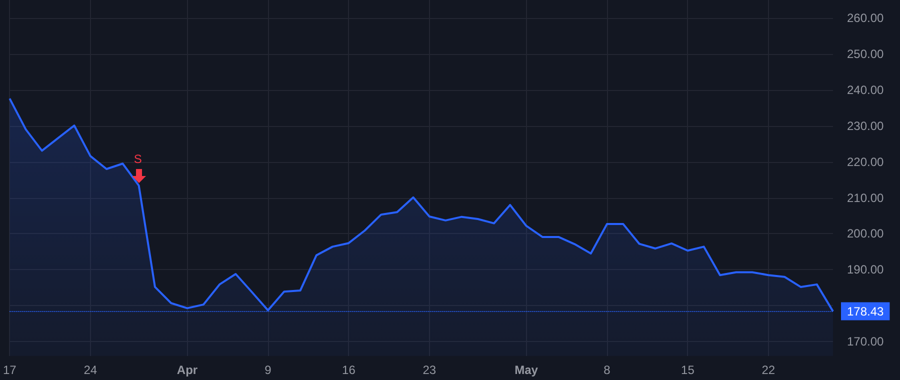 This screenshot has height=380, width=900. What do you see at coordinates (9, 370) in the screenshot?
I see `x-tick-label: 17` at bounding box center [9, 370].